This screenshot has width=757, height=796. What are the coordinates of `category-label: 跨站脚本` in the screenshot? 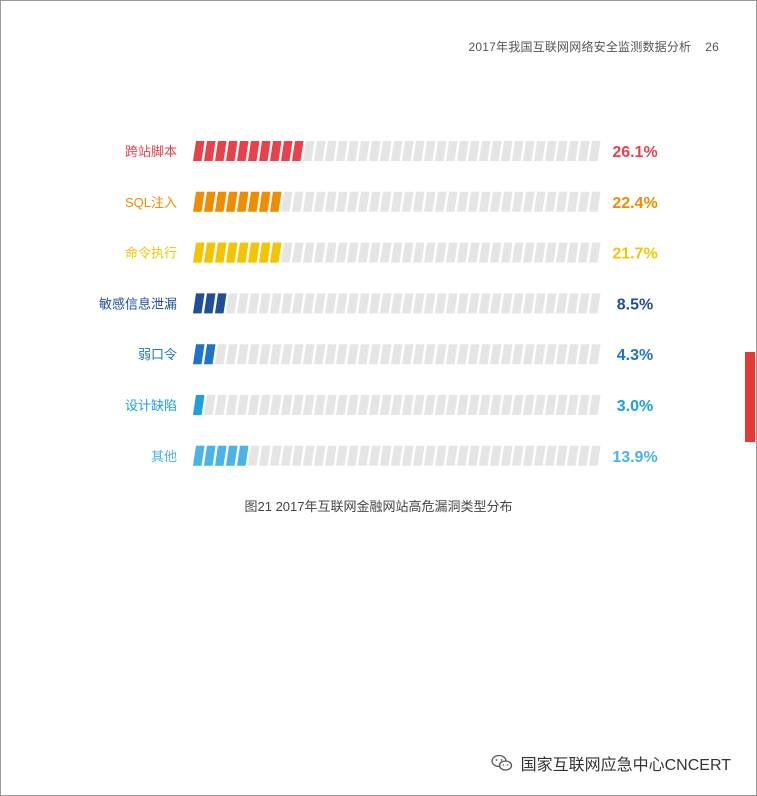 It's located at (151, 151).